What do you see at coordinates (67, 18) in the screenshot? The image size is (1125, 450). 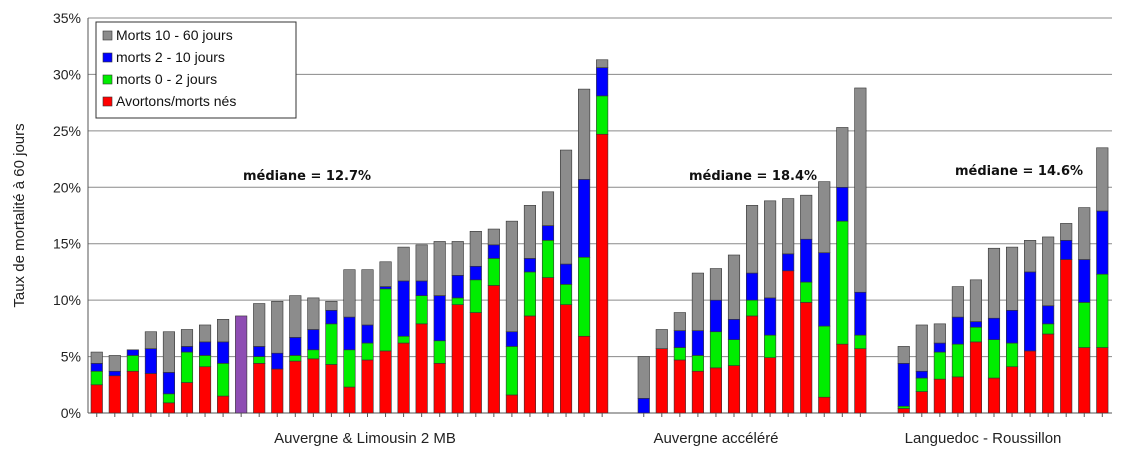 I see `y-tick-label: 35%` at bounding box center [67, 18].